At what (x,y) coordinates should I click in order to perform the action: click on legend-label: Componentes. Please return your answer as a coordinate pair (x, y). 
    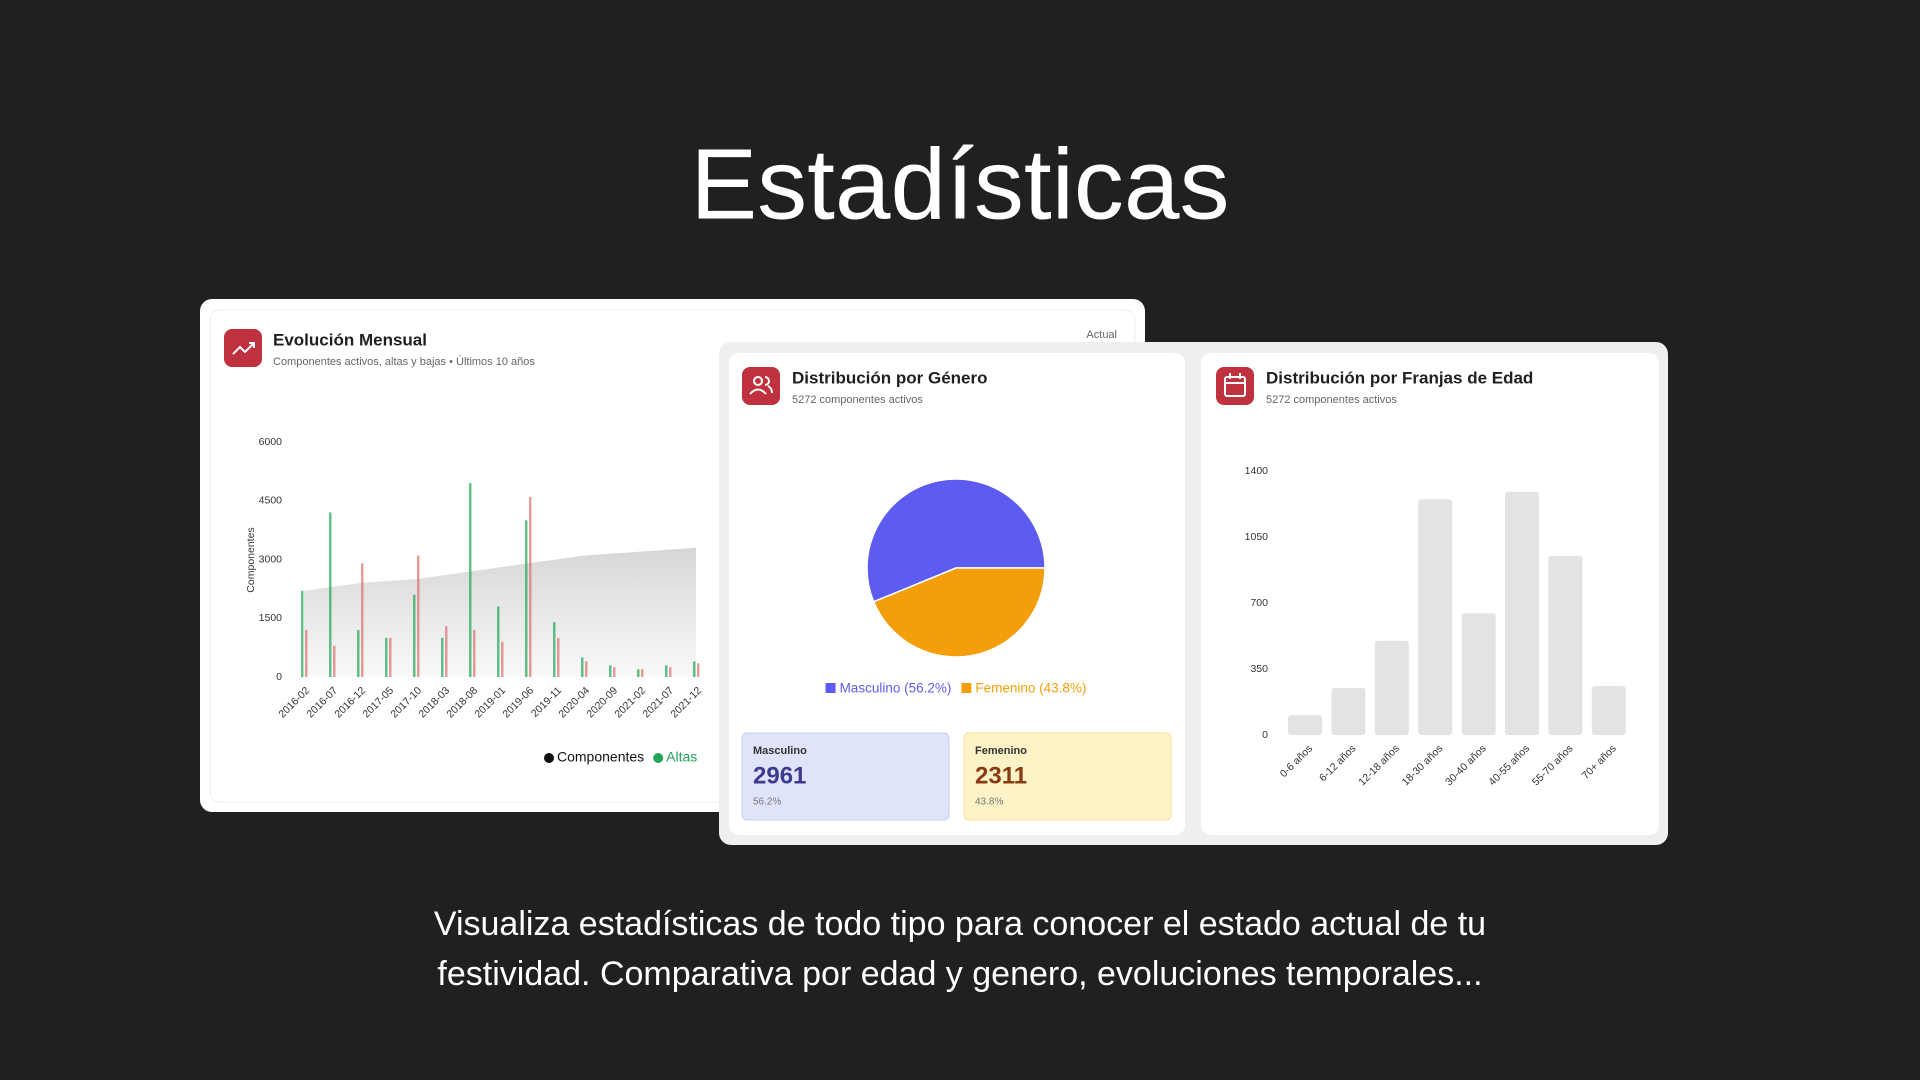
    Looking at the image, I should click on (600, 757).